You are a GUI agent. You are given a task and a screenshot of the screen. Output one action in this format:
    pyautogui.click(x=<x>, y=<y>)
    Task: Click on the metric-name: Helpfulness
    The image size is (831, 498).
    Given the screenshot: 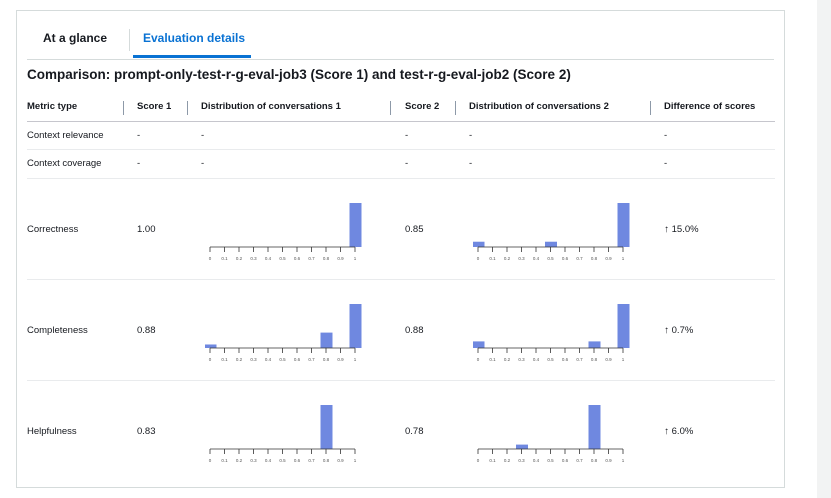 What is the action you would take?
    pyautogui.click(x=52, y=431)
    